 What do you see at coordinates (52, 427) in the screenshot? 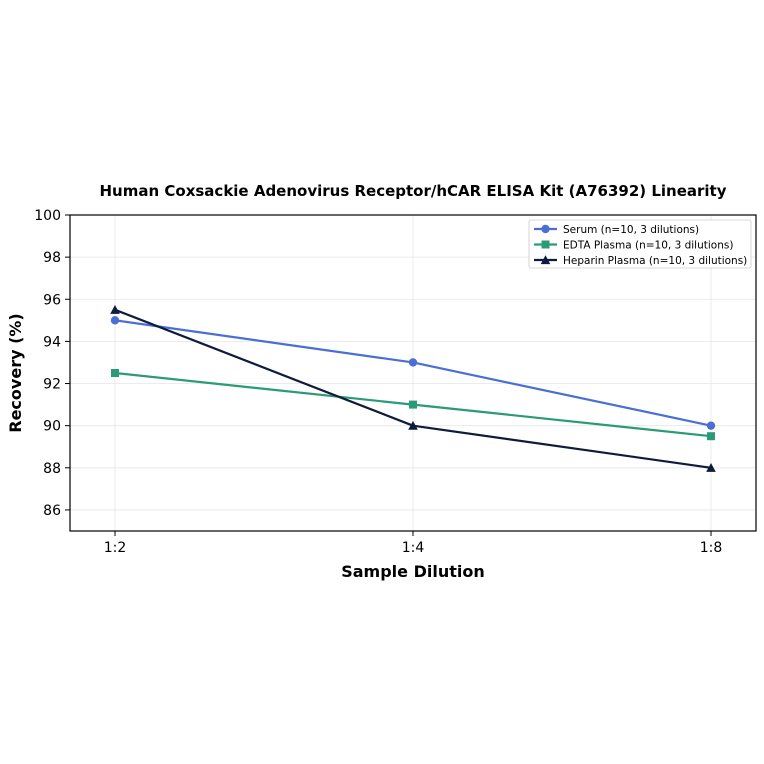
I see `y-tick-label: 90` at bounding box center [52, 427].